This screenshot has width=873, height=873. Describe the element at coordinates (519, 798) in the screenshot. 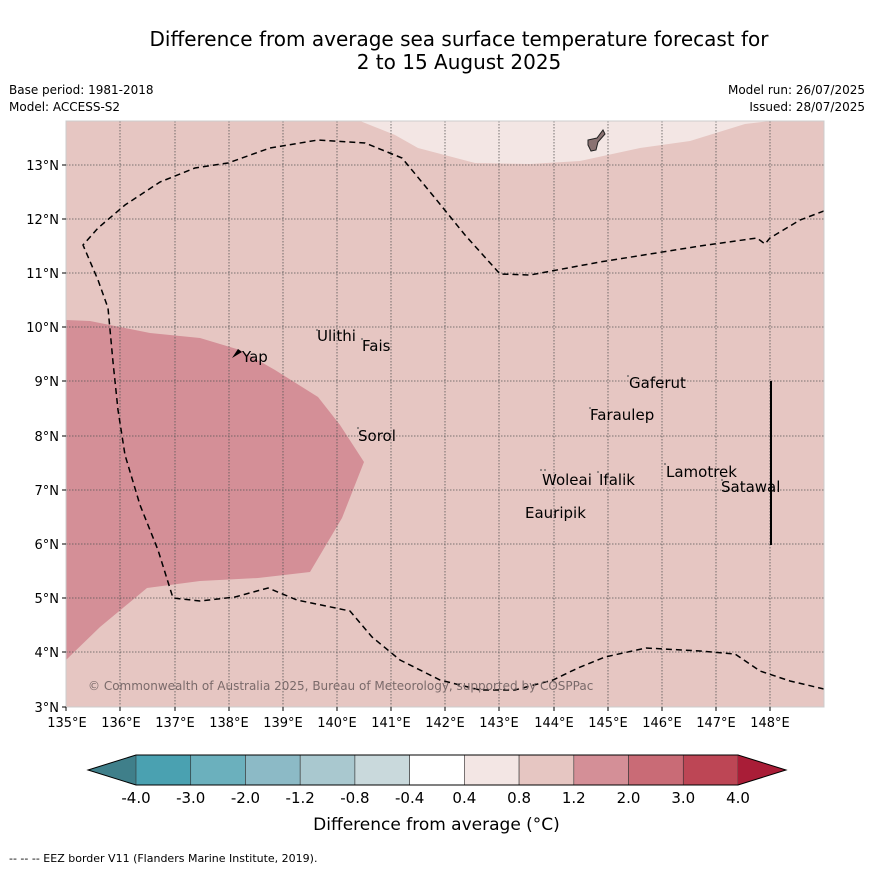

I see `colorbar-tick-label: 0.8` at that location.